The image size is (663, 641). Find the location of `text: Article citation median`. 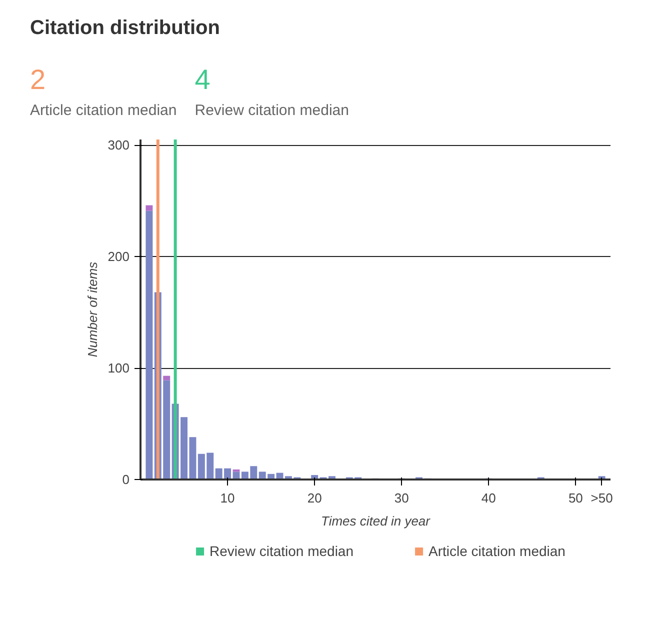

text: Article citation median is located at coordinates (103, 110).